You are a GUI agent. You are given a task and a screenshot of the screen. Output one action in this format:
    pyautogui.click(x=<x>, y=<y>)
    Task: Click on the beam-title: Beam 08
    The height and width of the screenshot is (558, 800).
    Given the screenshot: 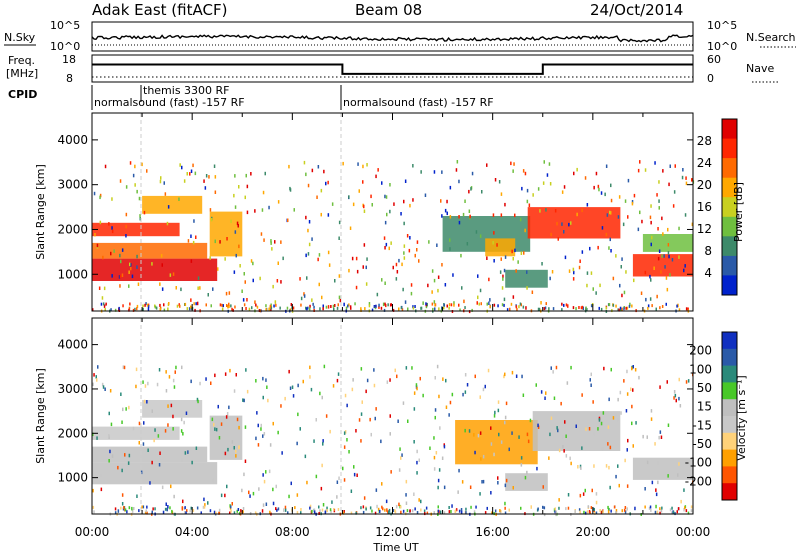 What is the action you would take?
    pyautogui.click(x=388, y=10)
    